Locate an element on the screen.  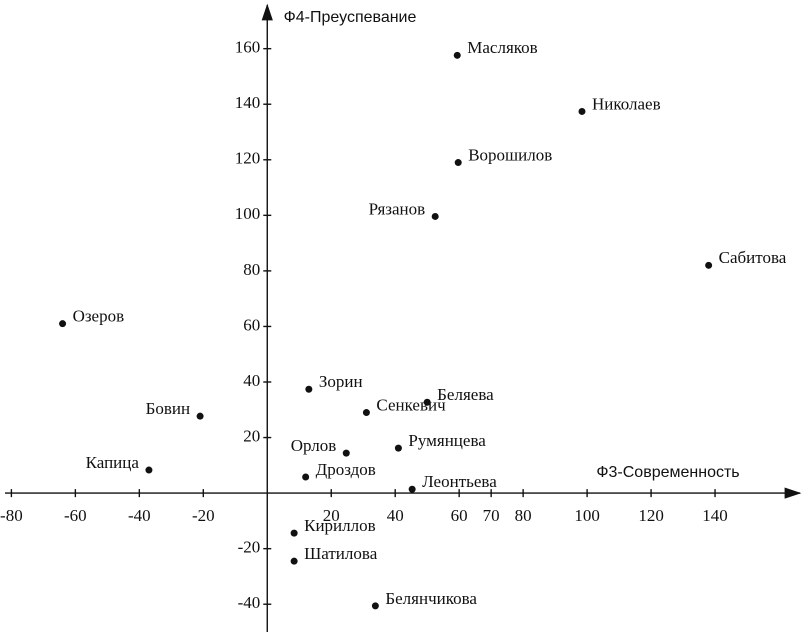
x-tick-label: -20 is located at coordinates (203, 515).